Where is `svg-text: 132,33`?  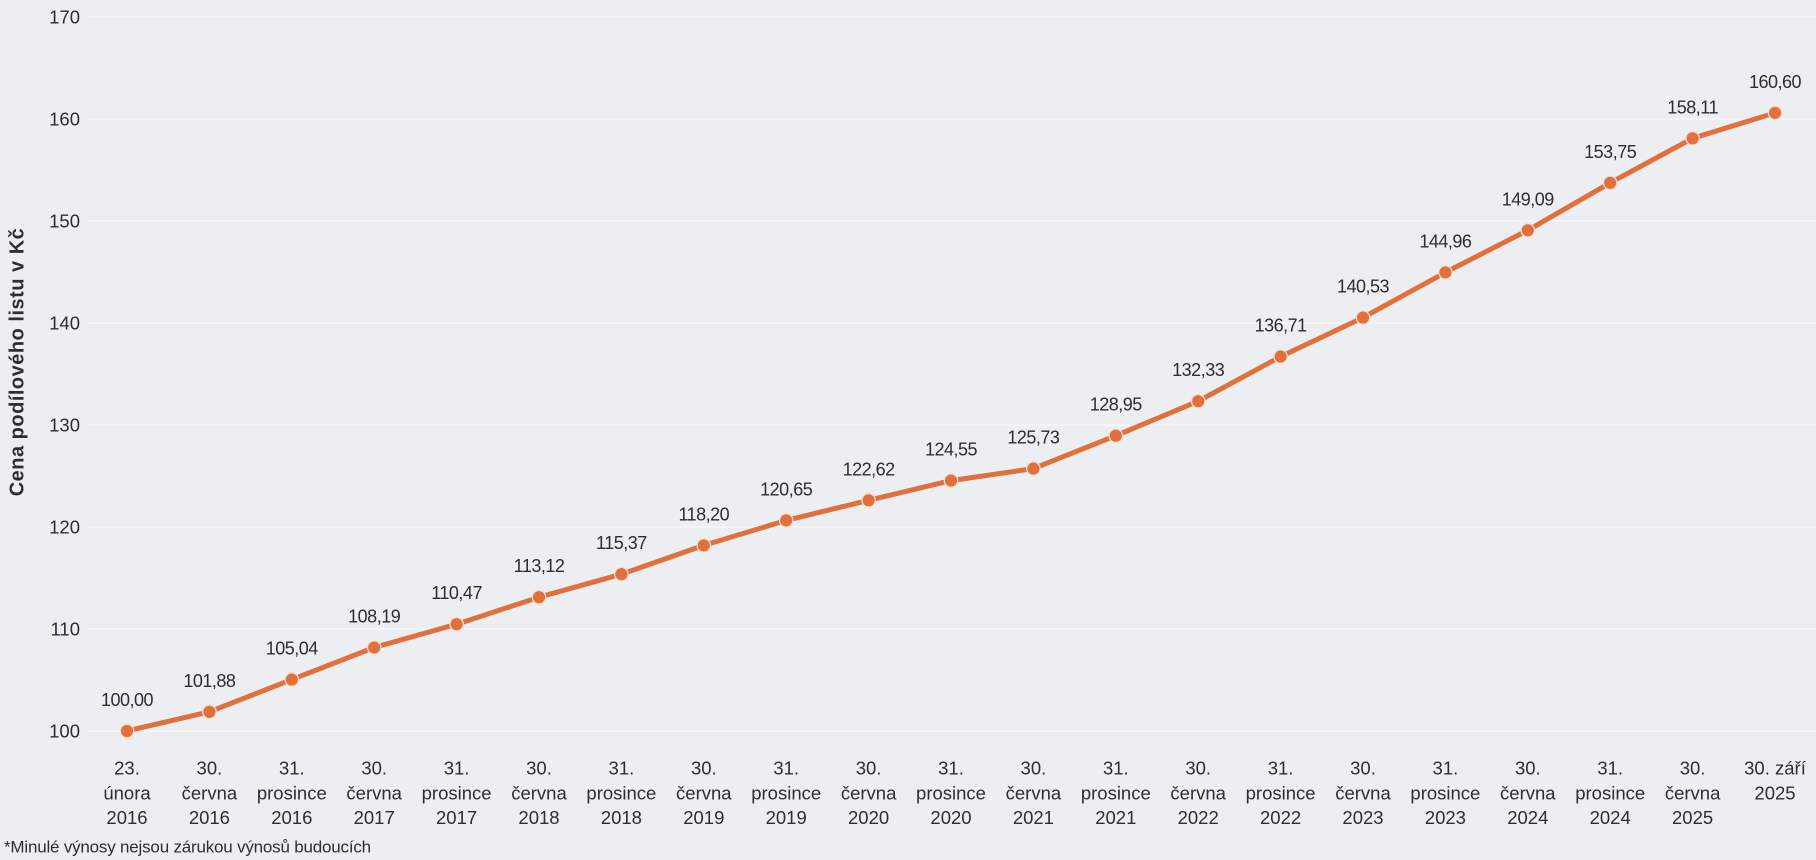 svg-text: 132,33 is located at coordinates (1198, 370).